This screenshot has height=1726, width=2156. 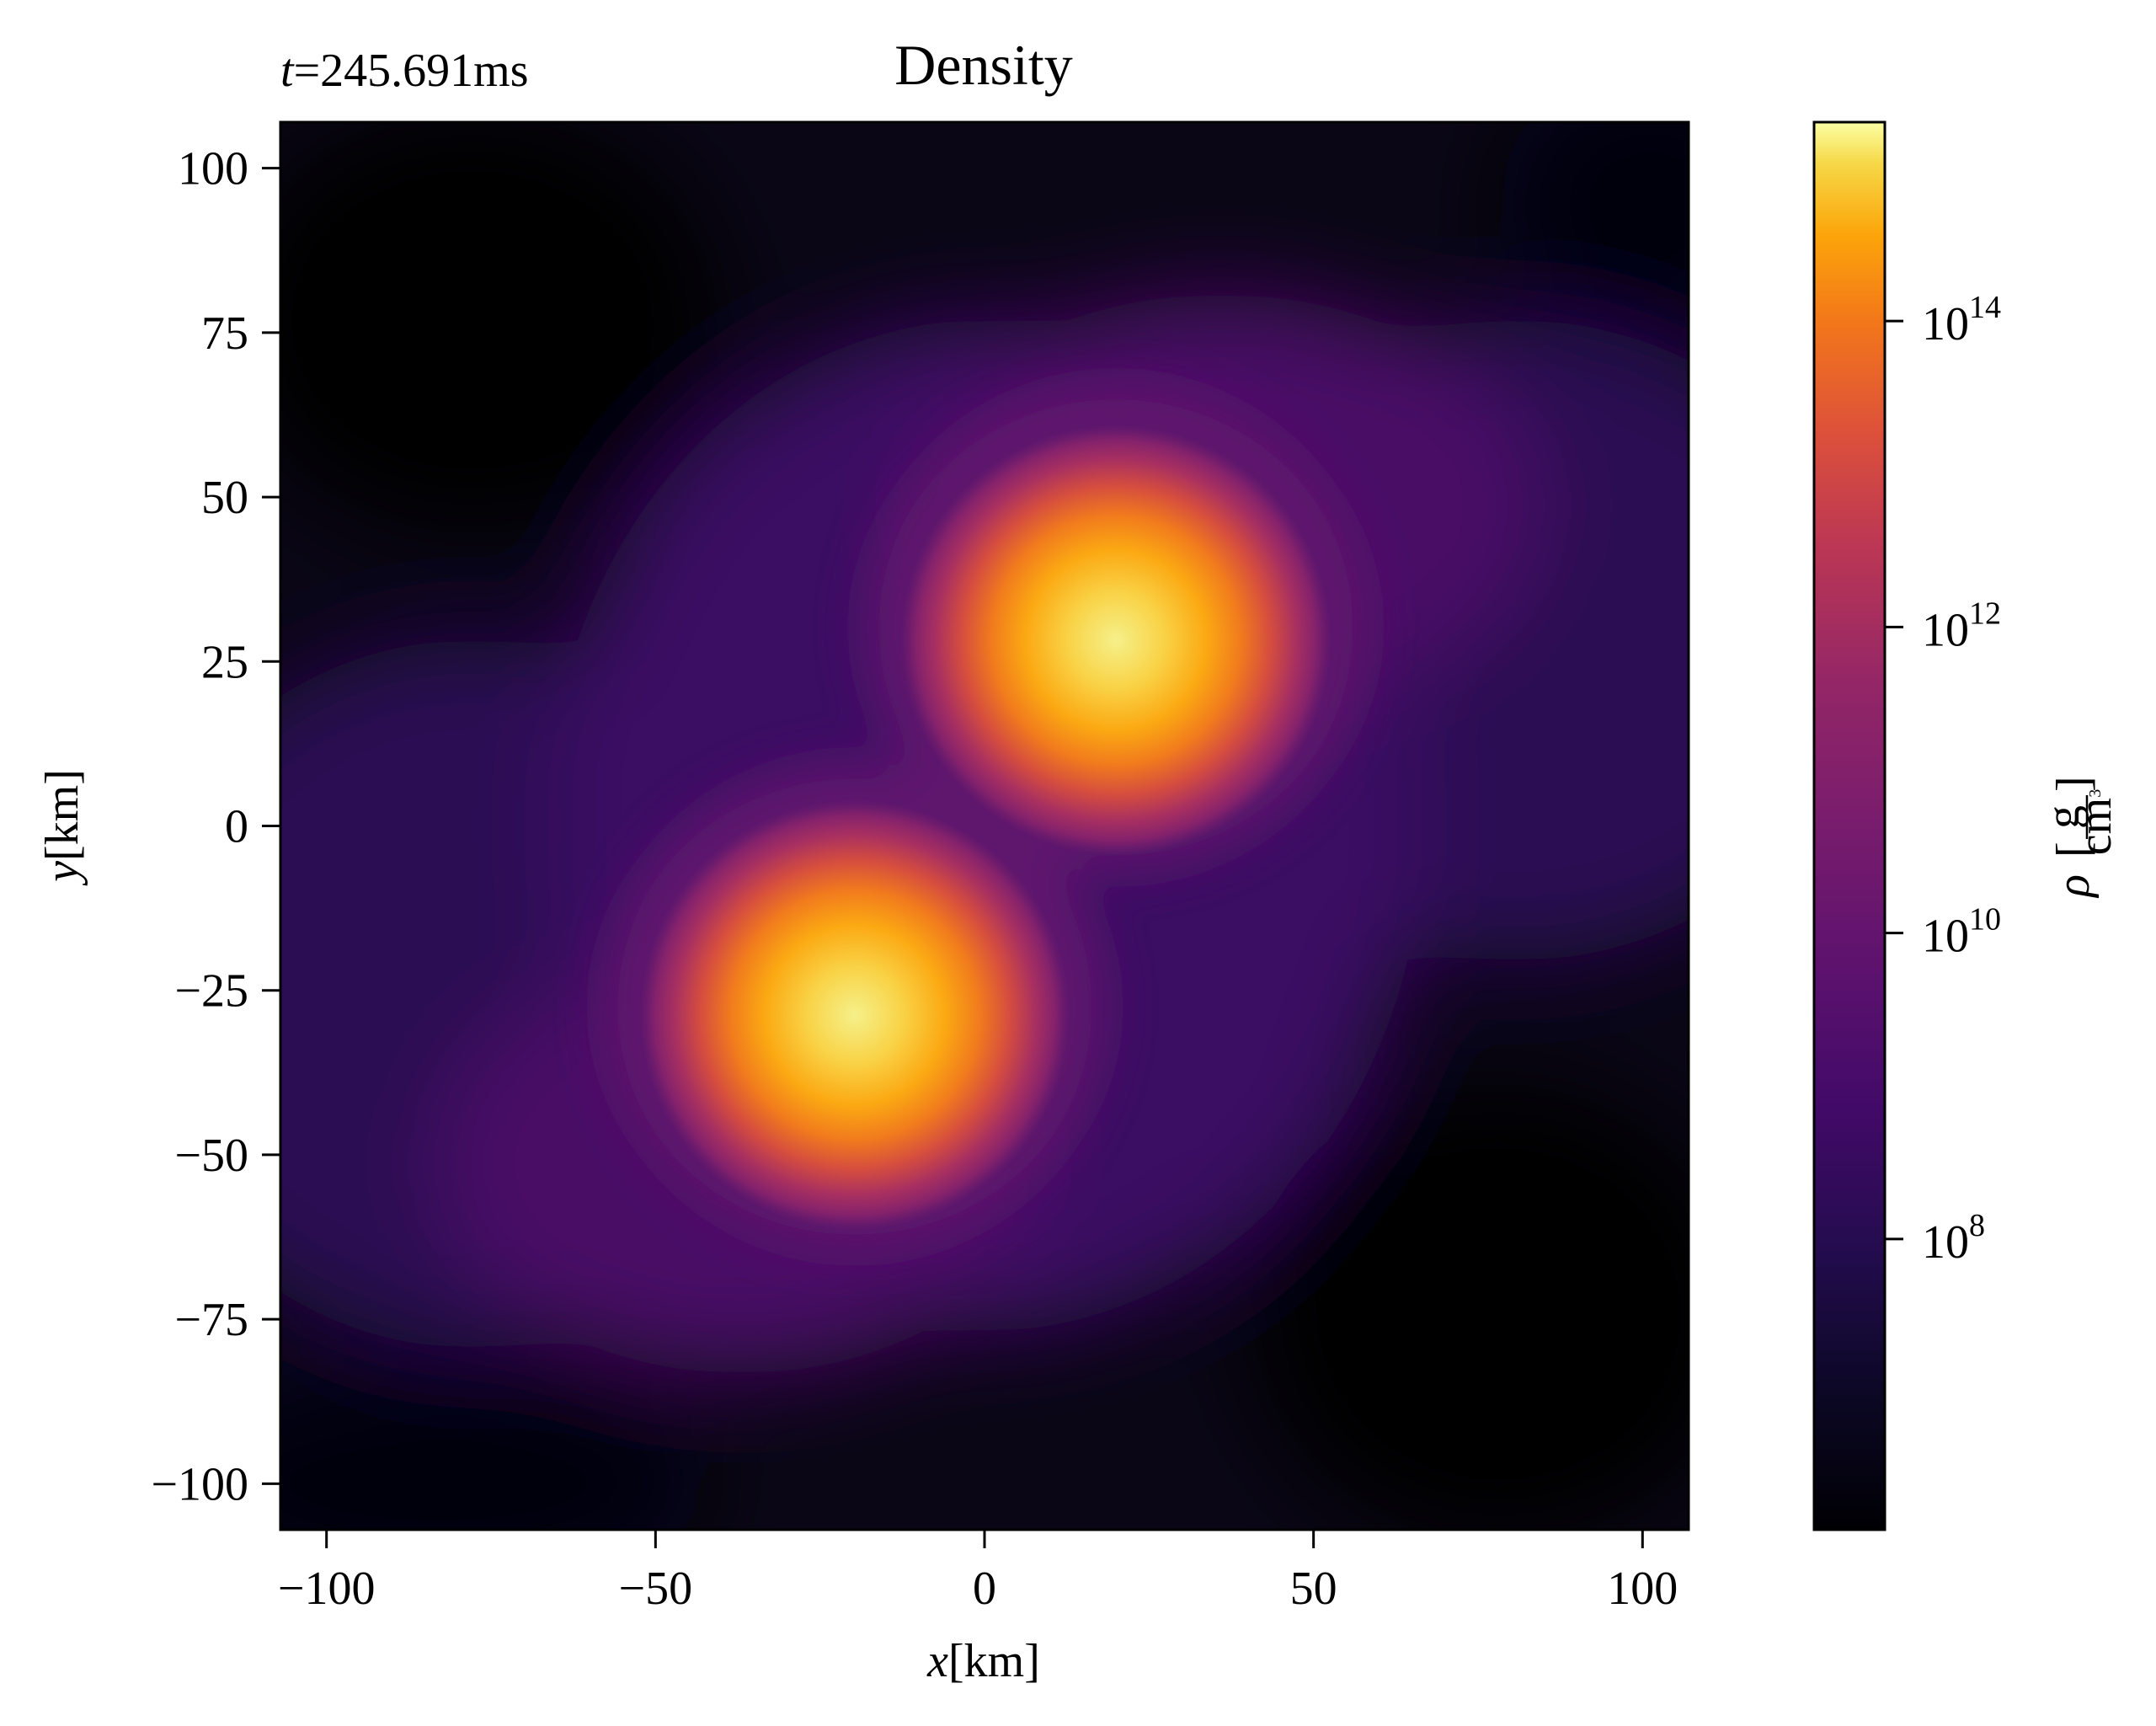 I want to click on chart-title: Density, so click(x=983, y=65).